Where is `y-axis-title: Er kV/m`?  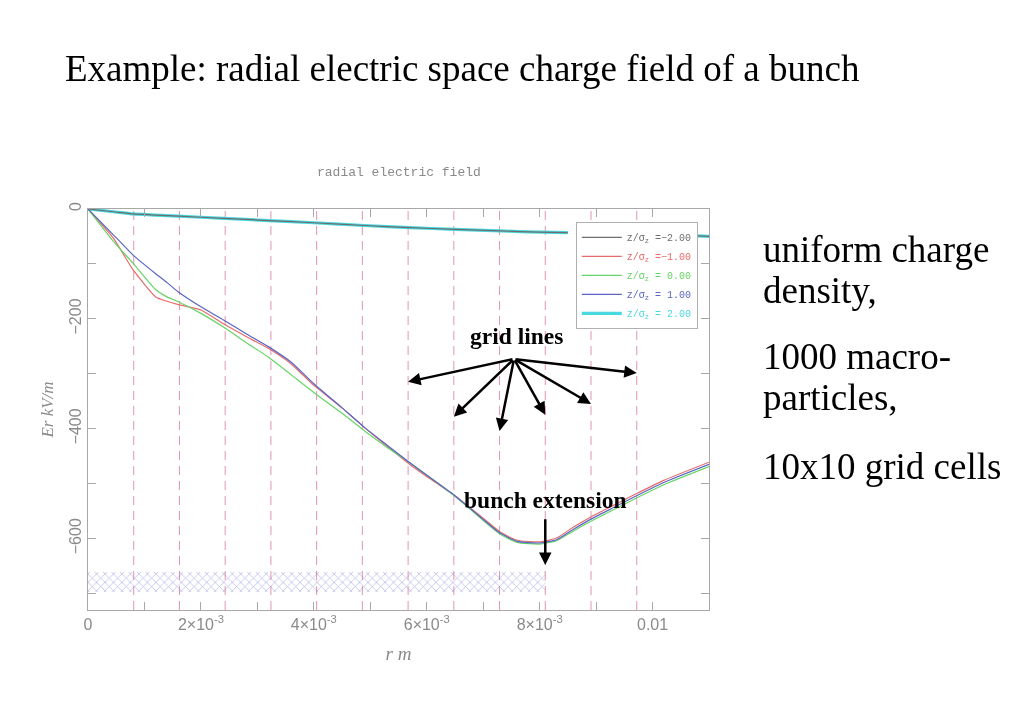
y-axis-title: Er kV/m is located at coordinates (48, 410).